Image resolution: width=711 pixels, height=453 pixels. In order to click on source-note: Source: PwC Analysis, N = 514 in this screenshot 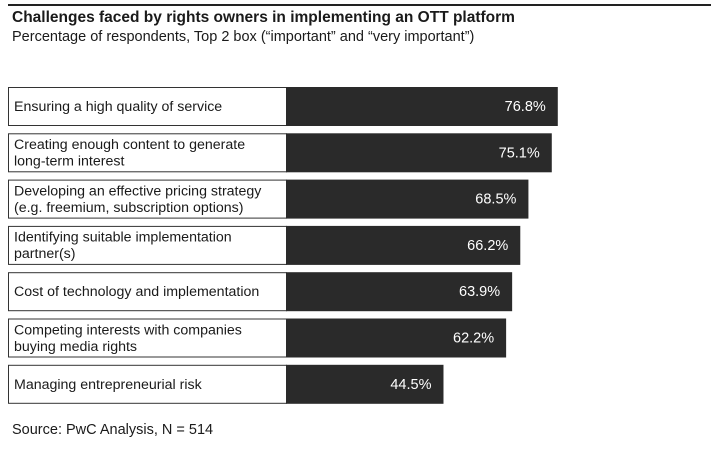, I will do `click(113, 430)`.